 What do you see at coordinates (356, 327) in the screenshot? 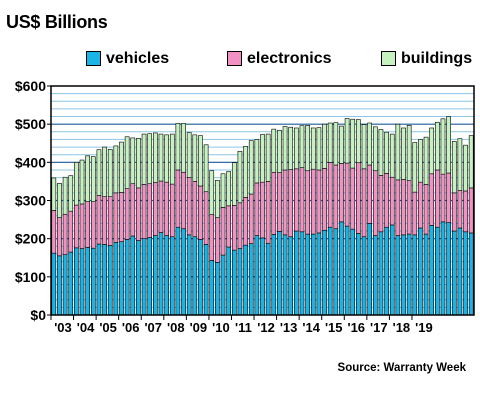
I see `x-tick-label: '16` at bounding box center [356, 327].